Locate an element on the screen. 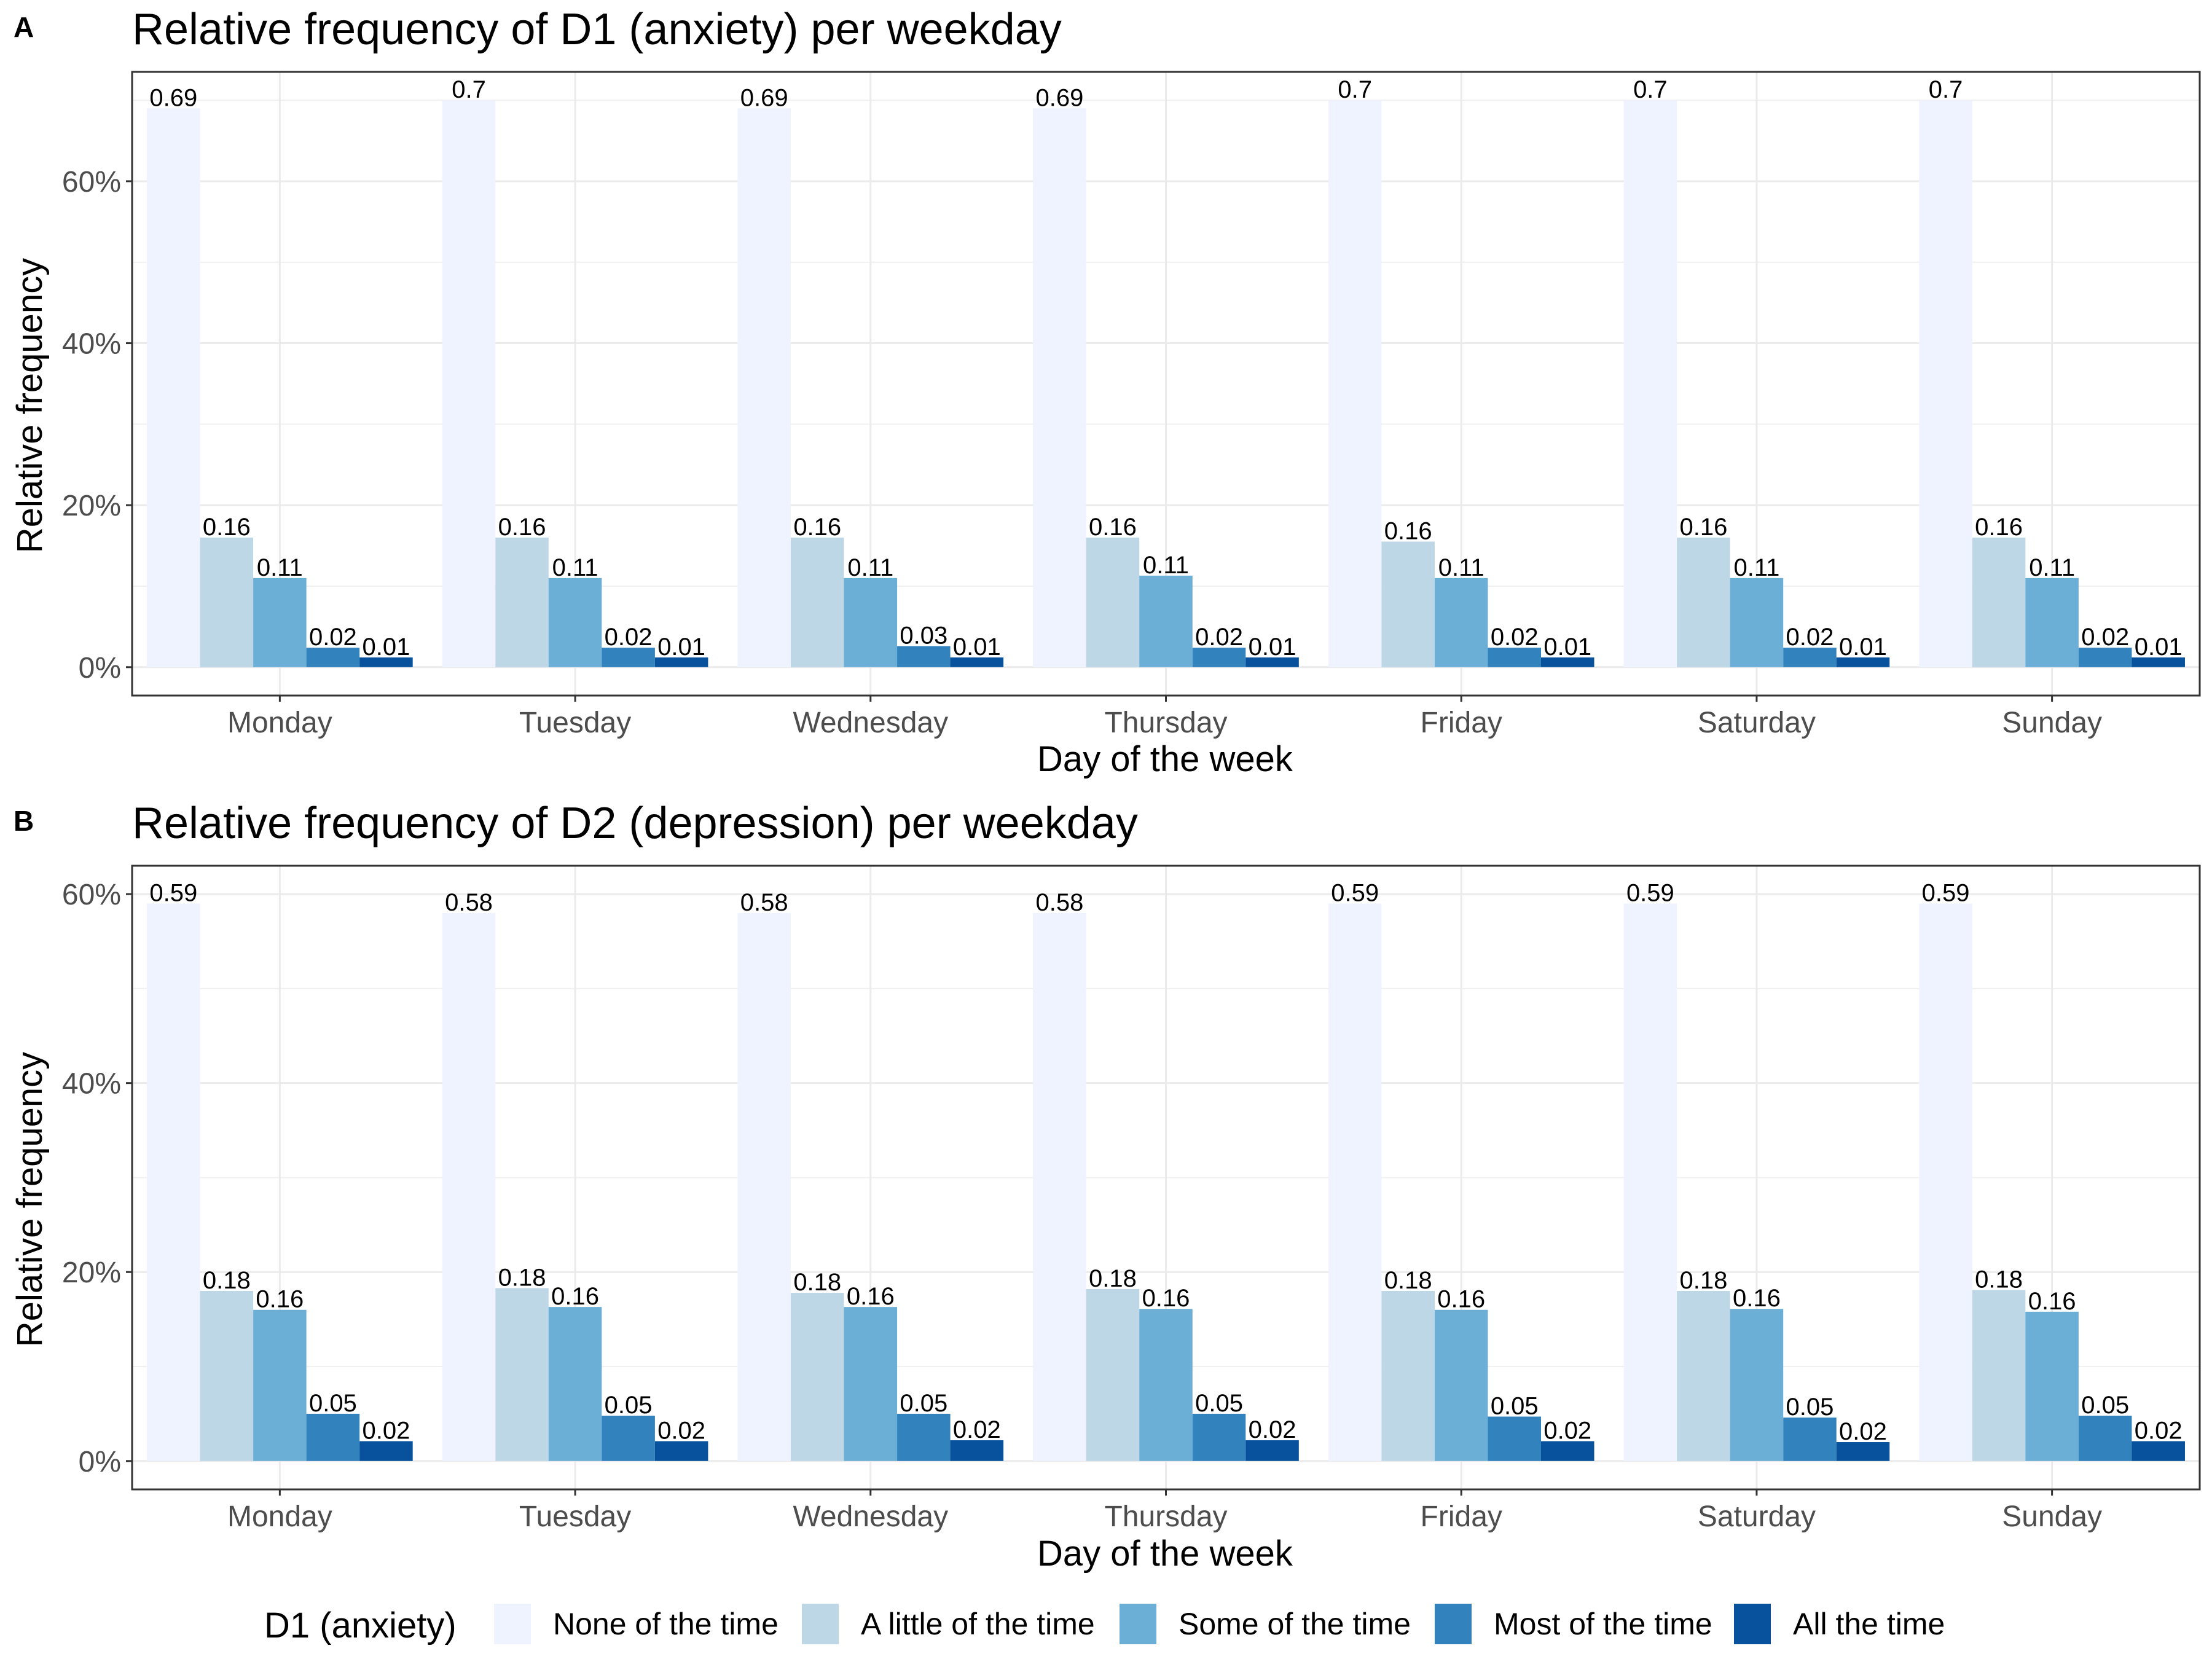 Image resolution: width=2212 pixels, height=1659 pixels. panel-a-data-label: 0.02 is located at coordinates (333, 637).